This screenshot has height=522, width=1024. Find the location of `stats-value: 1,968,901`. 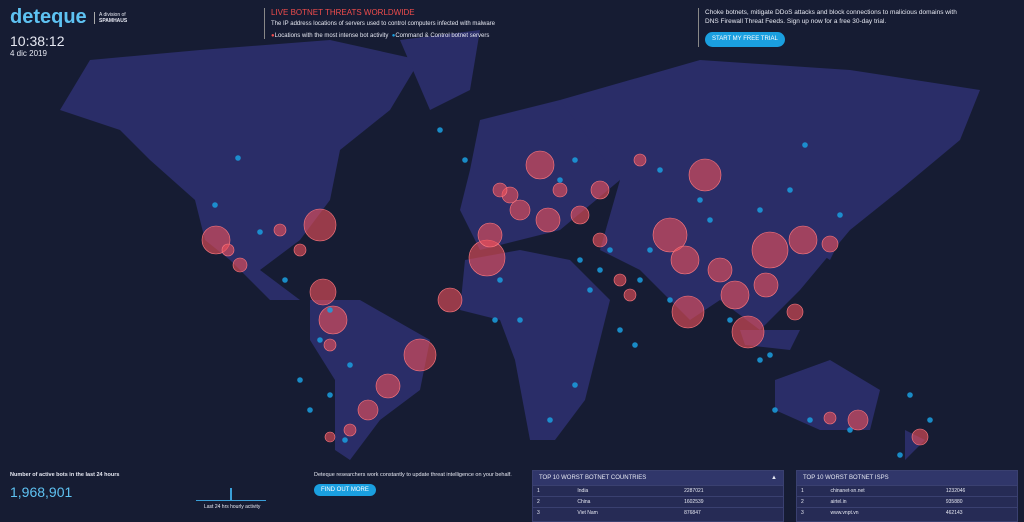

stats-value: 1,968,901 is located at coordinates (41, 492).